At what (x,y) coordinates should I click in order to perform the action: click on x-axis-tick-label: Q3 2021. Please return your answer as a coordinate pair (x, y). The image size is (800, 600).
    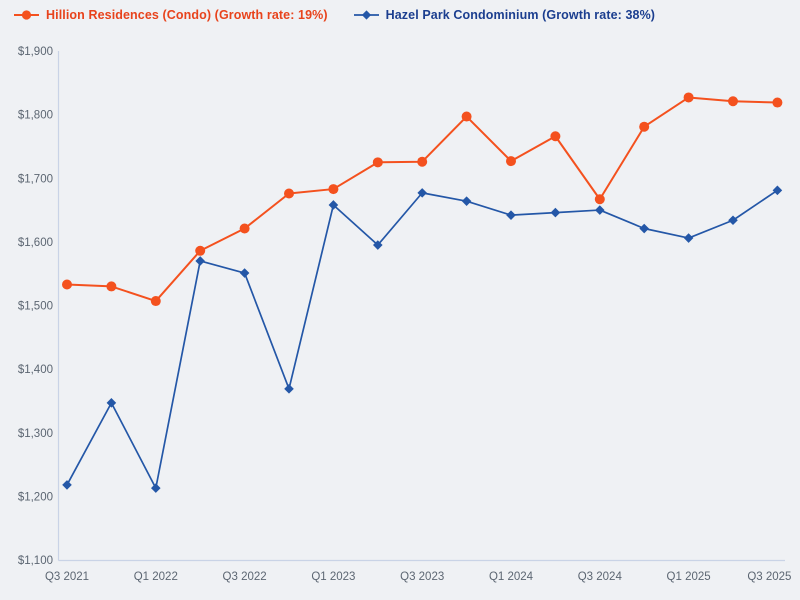
    Looking at the image, I should click on (67, 577).